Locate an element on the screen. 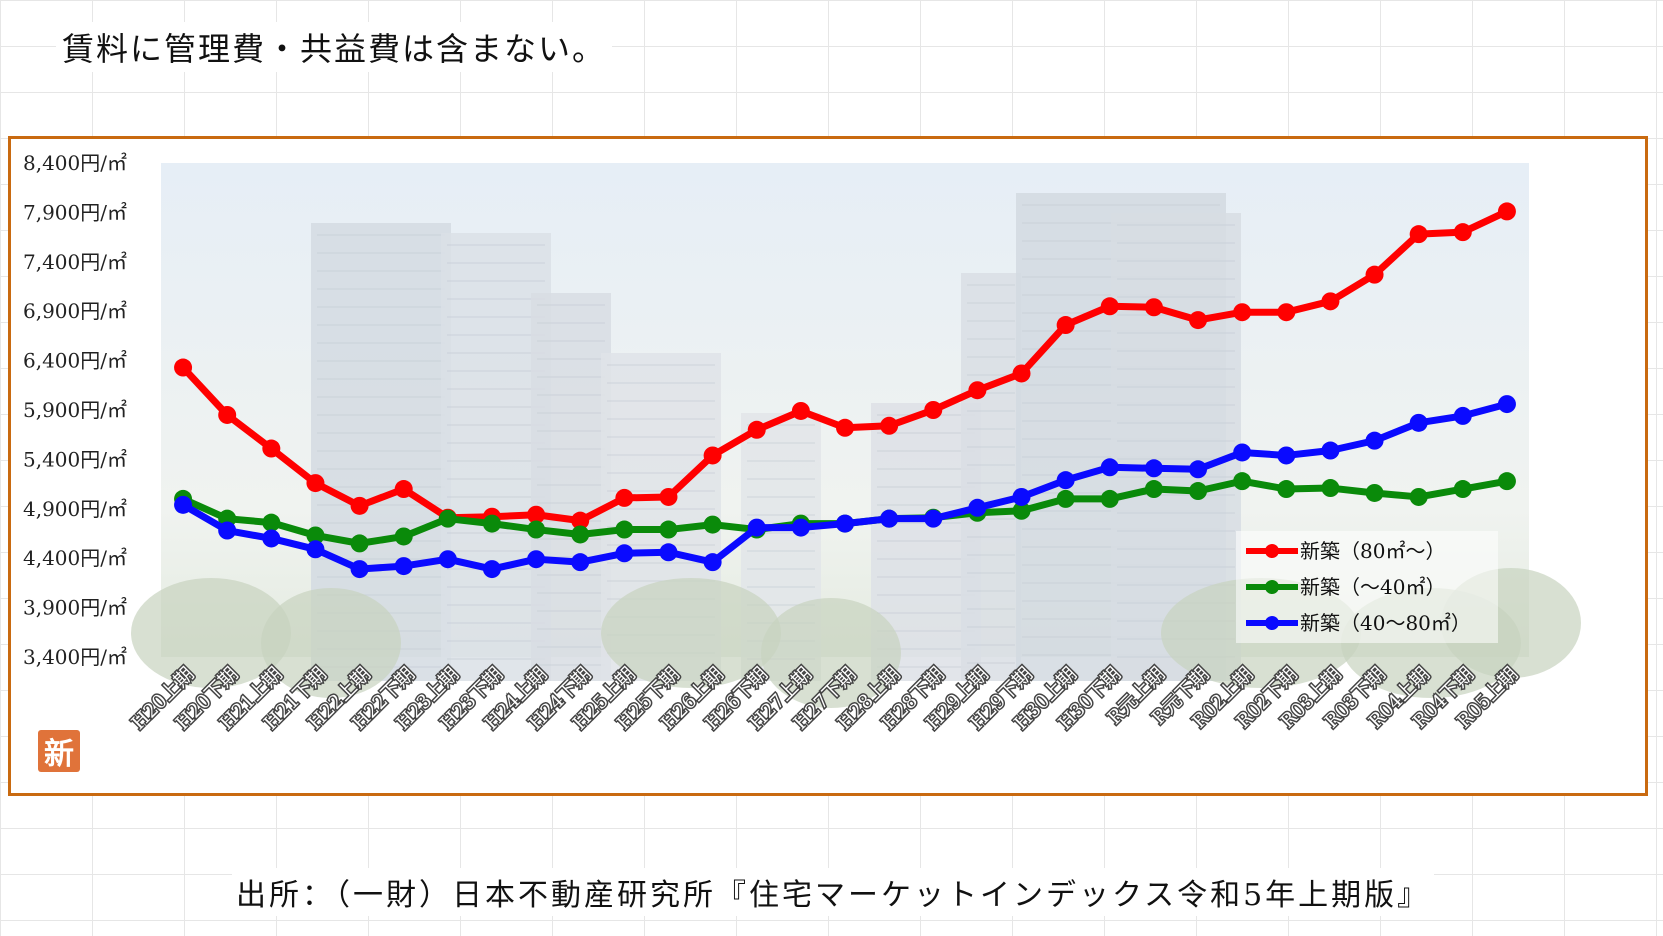 The height and width of the screenshot is (936, 1663). legend: 新築（80㎡～） 新築（～40㎡） 新築（40～80㎡） is located at coordinates (1367, 587).